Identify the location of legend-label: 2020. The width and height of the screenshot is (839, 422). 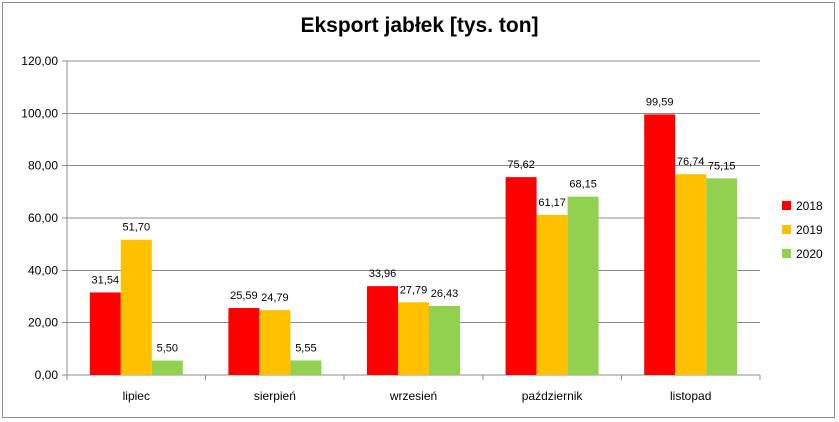
(809, 254).